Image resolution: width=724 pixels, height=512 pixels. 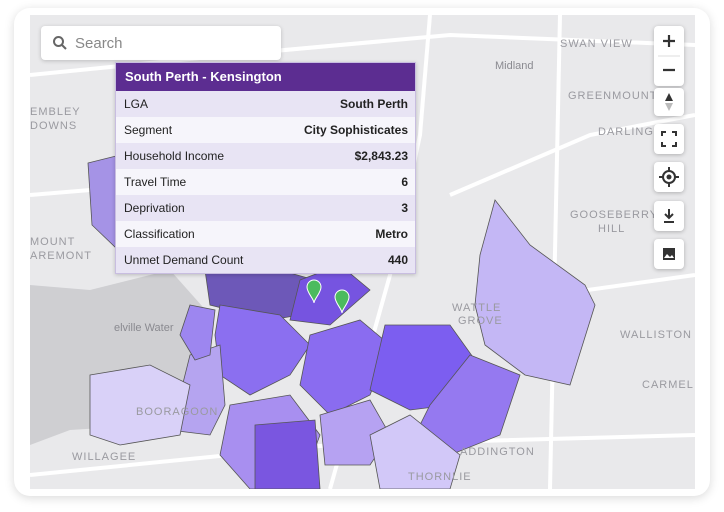 I want to click on map-label: THORNLIE, so click(x=440, y=477).